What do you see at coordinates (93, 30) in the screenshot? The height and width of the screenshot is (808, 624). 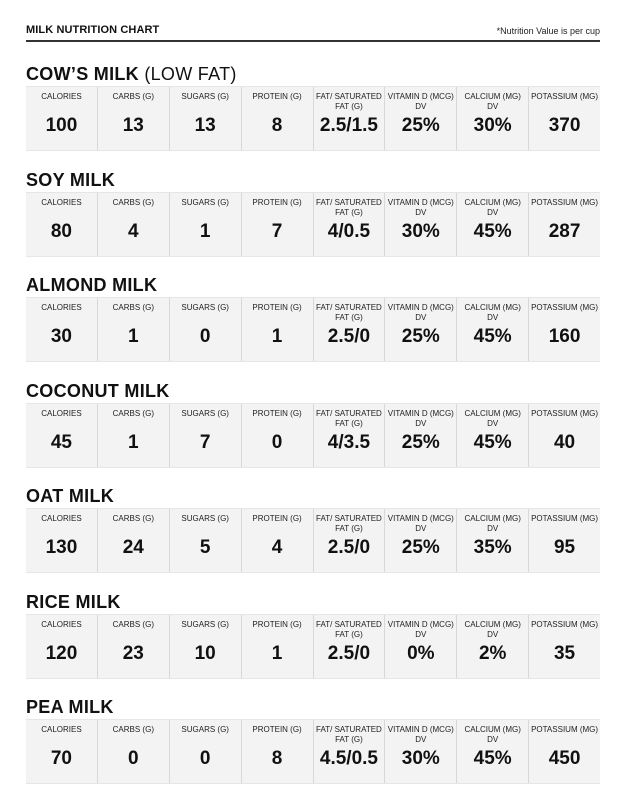 I see `document-title: MILK NUTRITION CHART` at bounding box center [93, 30].